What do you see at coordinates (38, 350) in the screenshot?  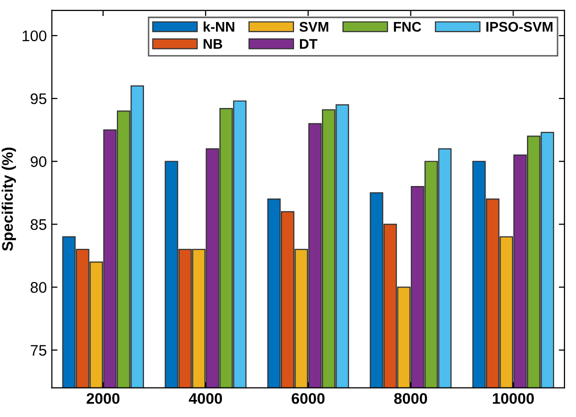 I see `y-tick-label: 75` at bounding box center [38, 350].